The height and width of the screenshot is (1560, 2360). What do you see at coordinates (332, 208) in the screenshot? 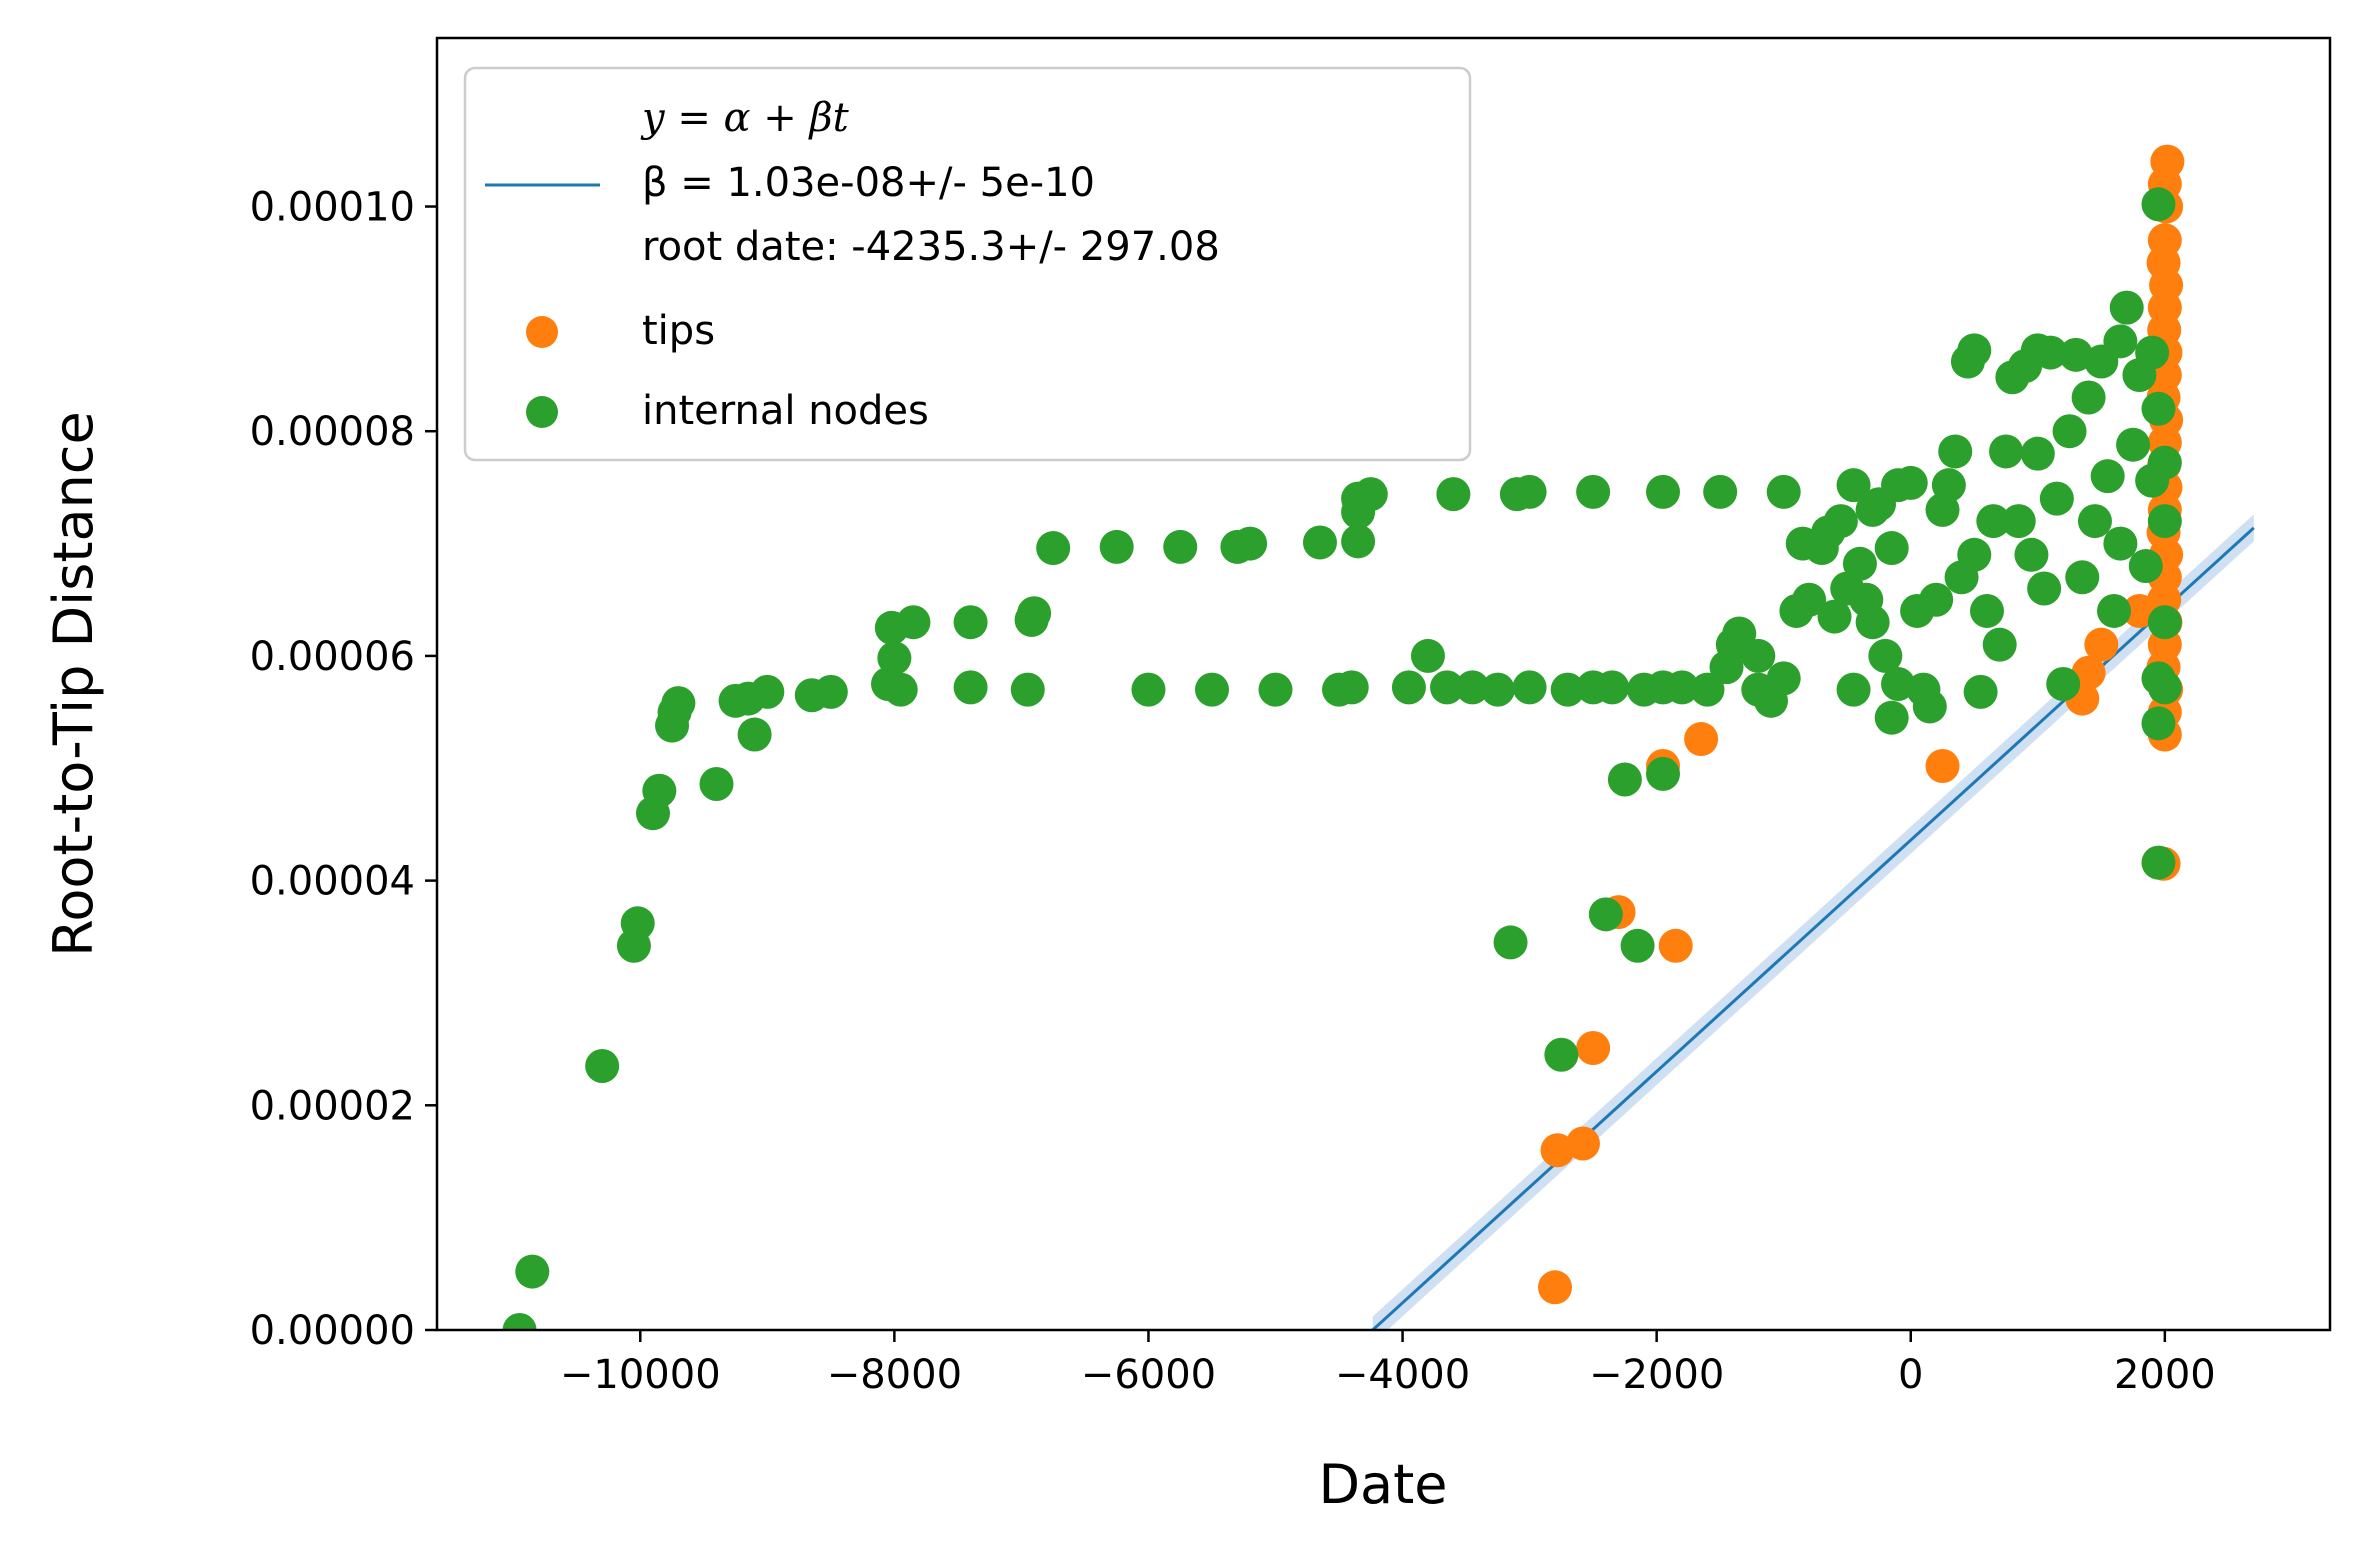
I see `y-tick-label: 0.00010` at bounding box center [332, 208].